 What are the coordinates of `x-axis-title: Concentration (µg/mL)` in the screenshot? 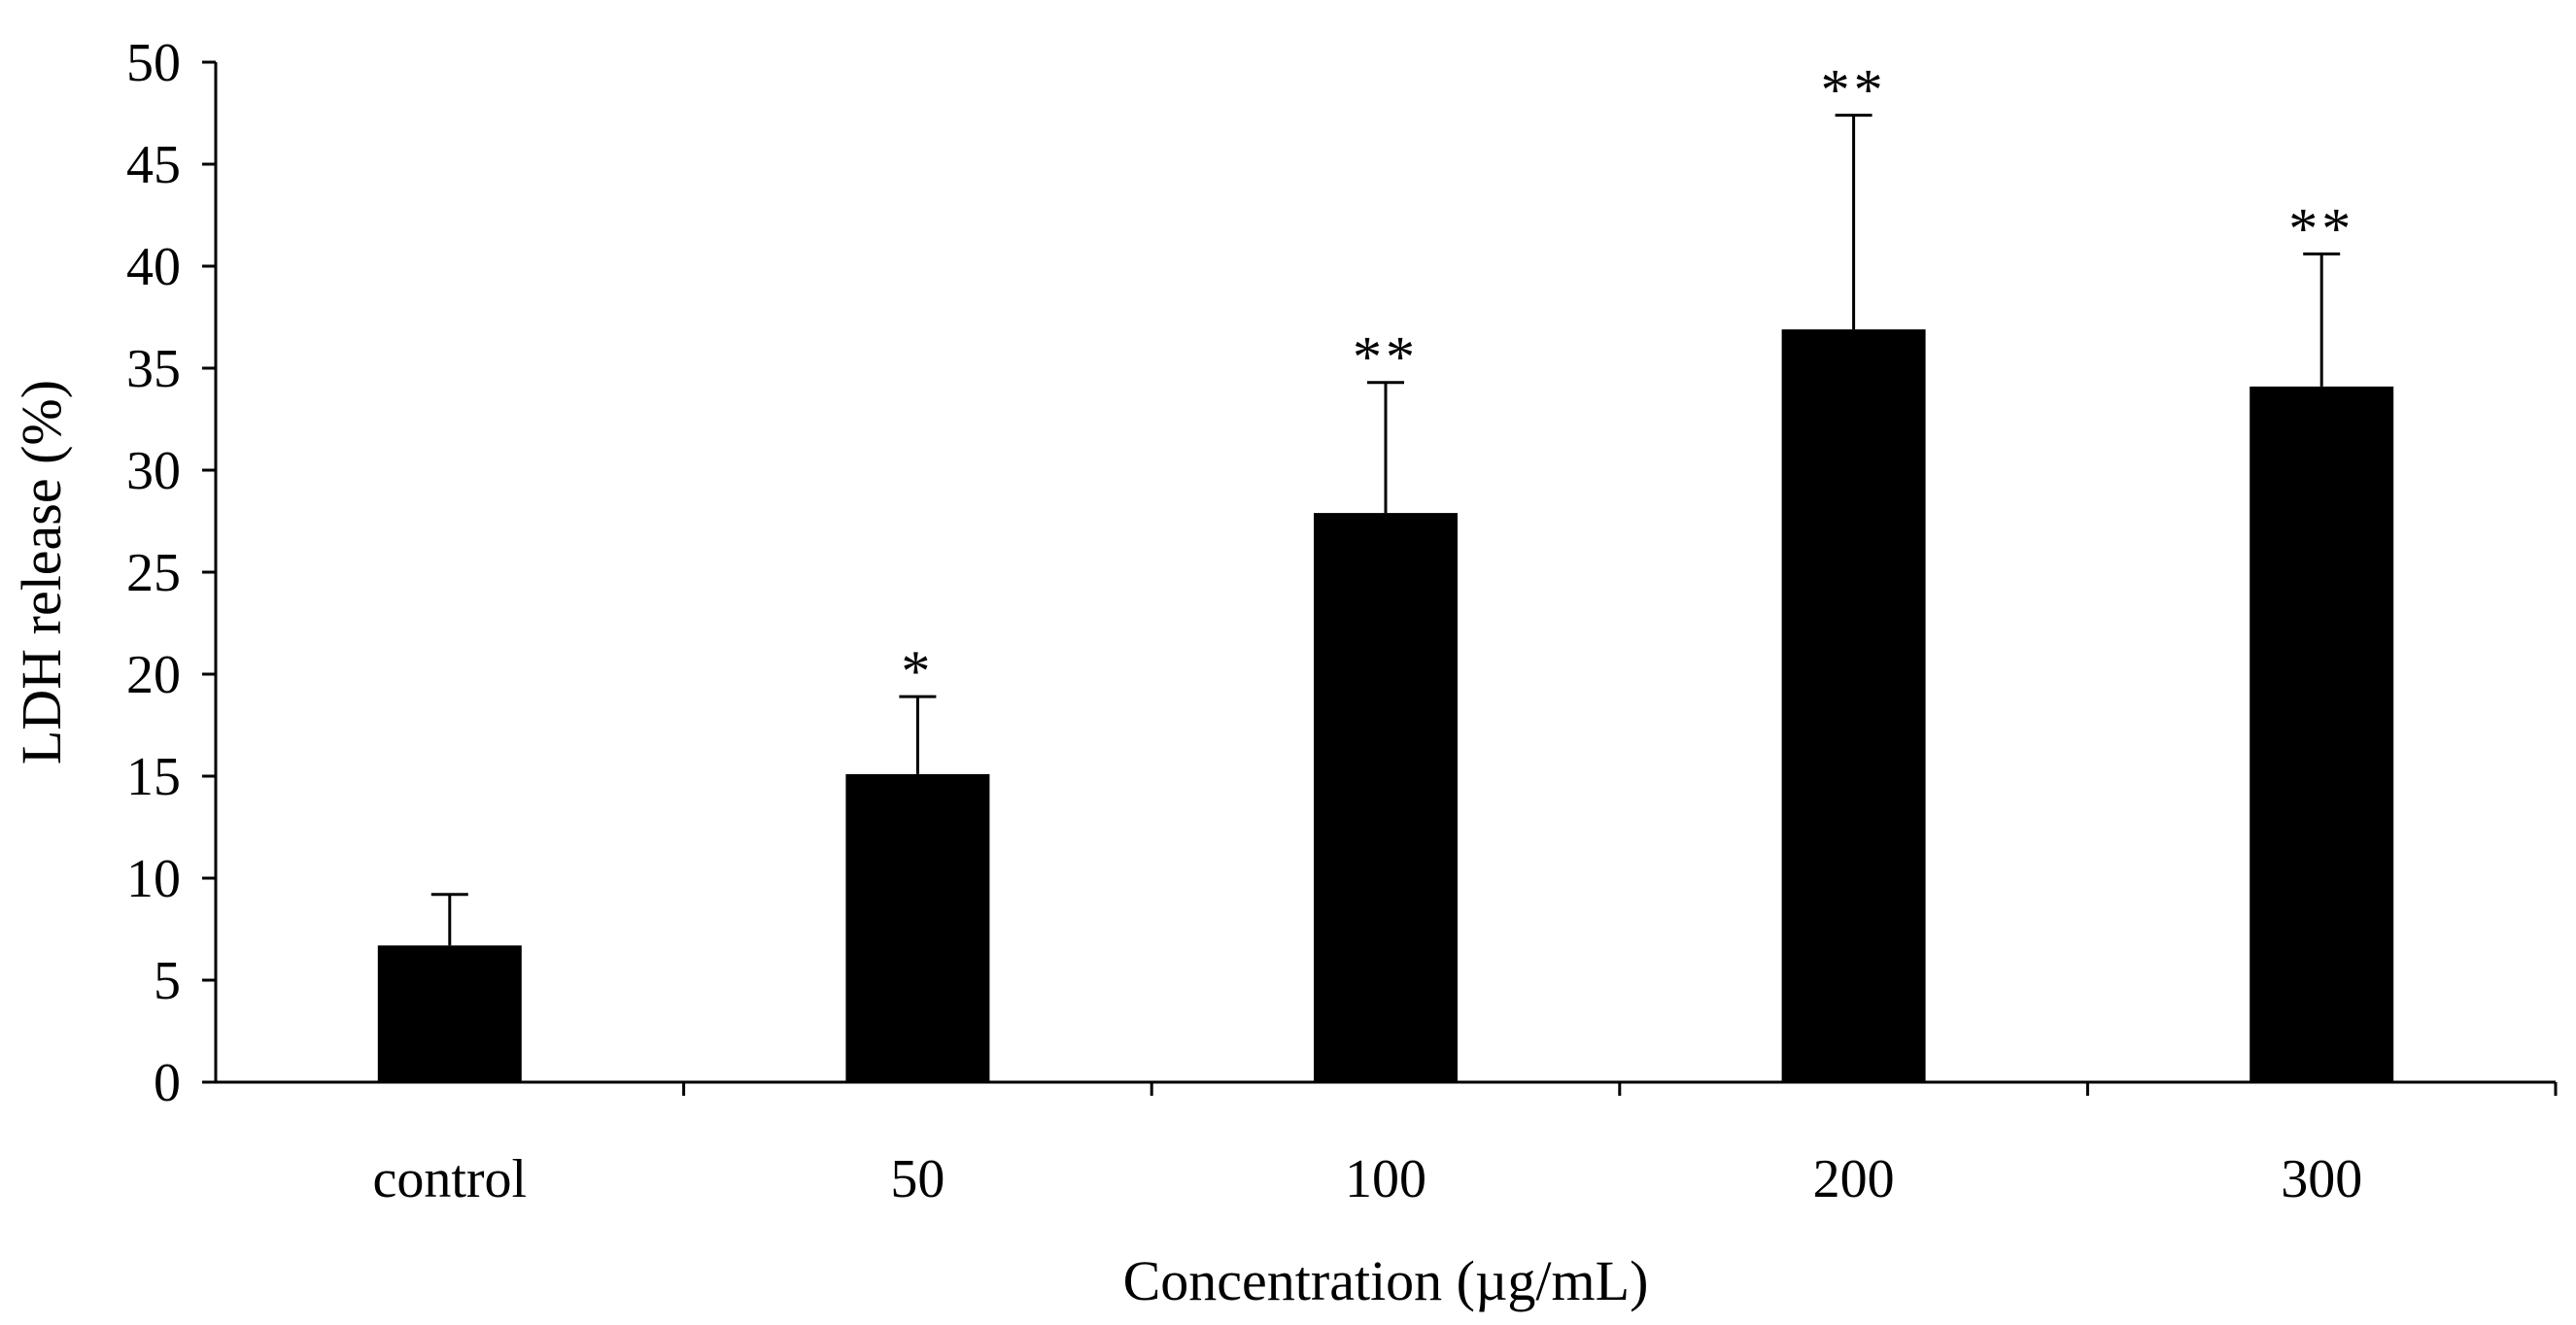 It's located at (1386, 1280).